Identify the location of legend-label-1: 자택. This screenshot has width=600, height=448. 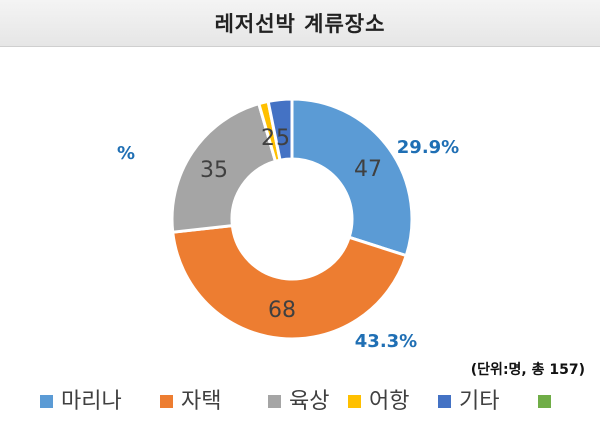
(201, 401).